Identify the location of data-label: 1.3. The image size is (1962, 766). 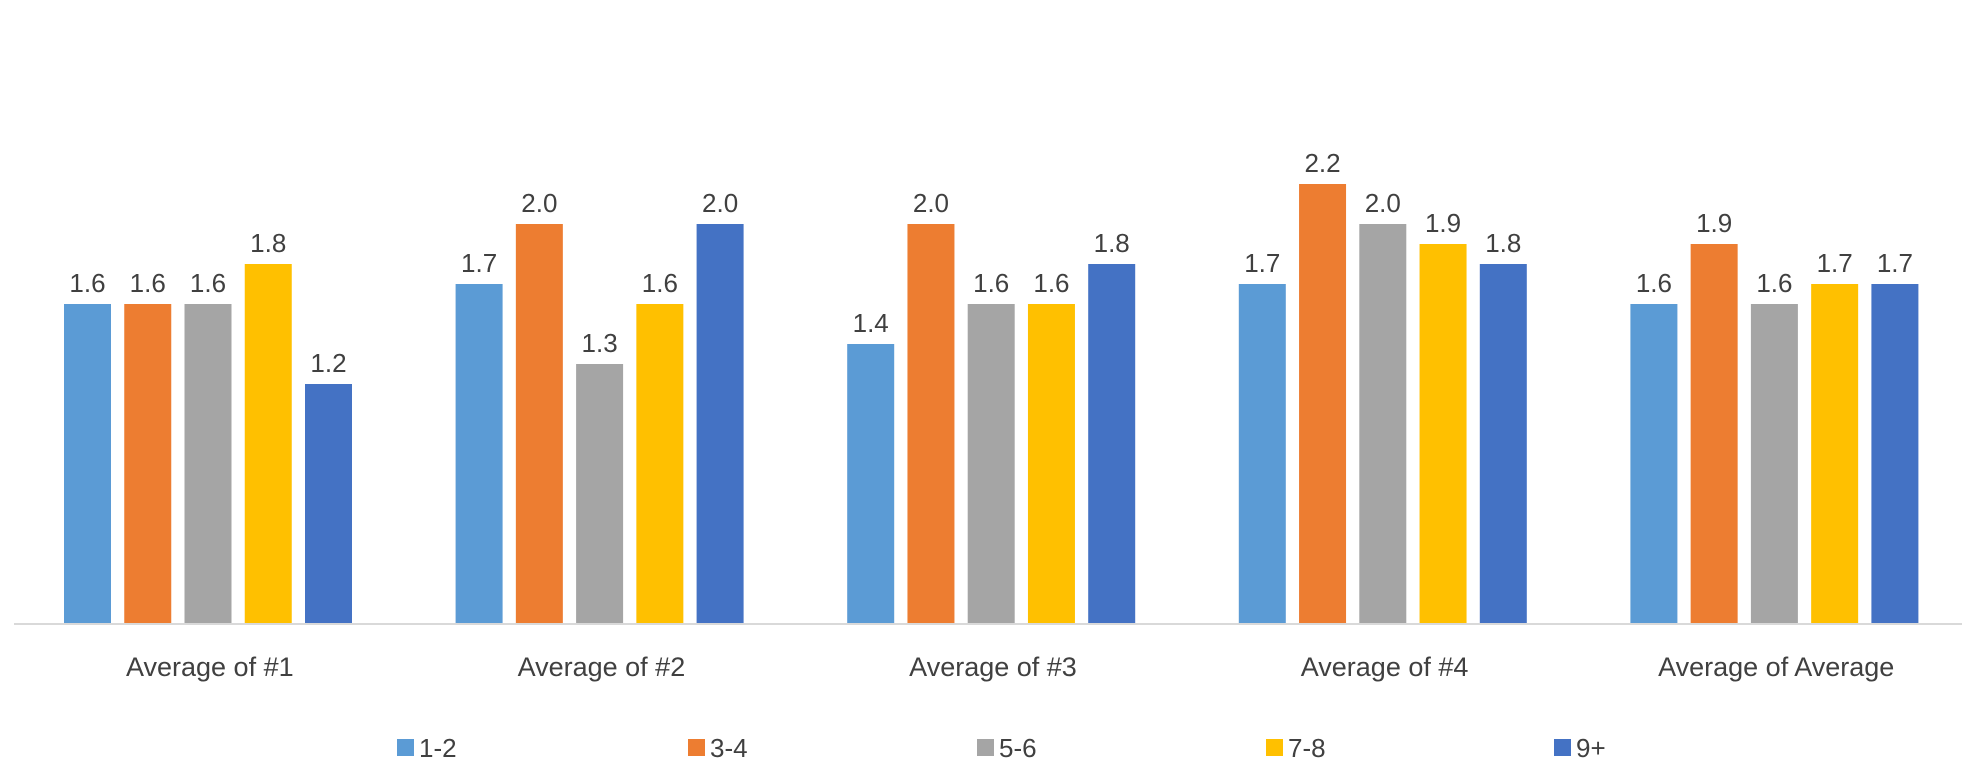
(600, 343).